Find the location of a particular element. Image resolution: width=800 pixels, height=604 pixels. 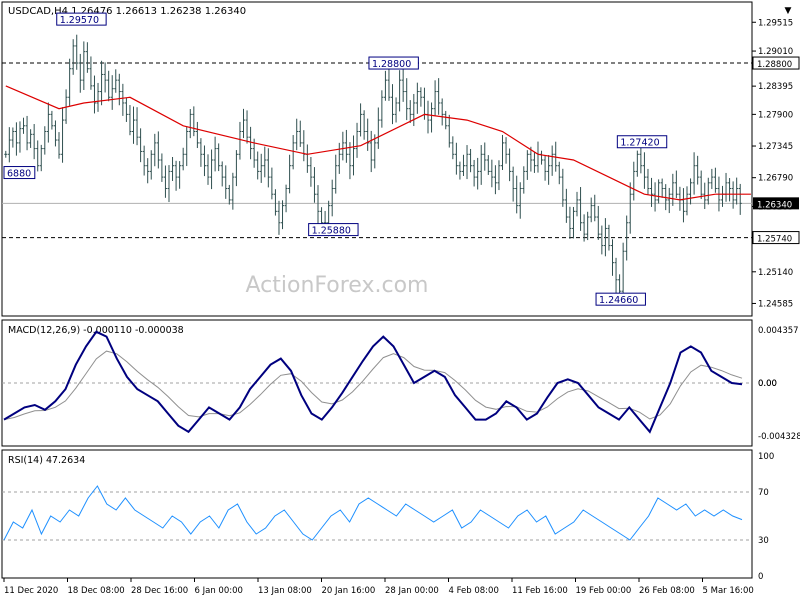

x-tick-label: 28 Jan 00:00 is located at coordinates (412, 591).